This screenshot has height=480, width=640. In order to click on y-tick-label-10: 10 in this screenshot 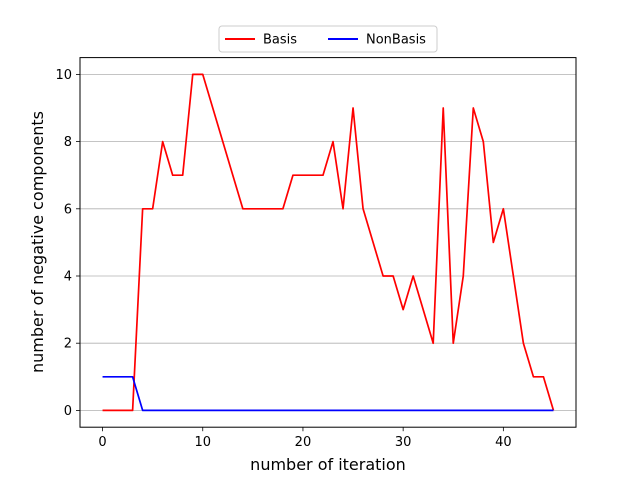, I will do `click(63, 75)`.